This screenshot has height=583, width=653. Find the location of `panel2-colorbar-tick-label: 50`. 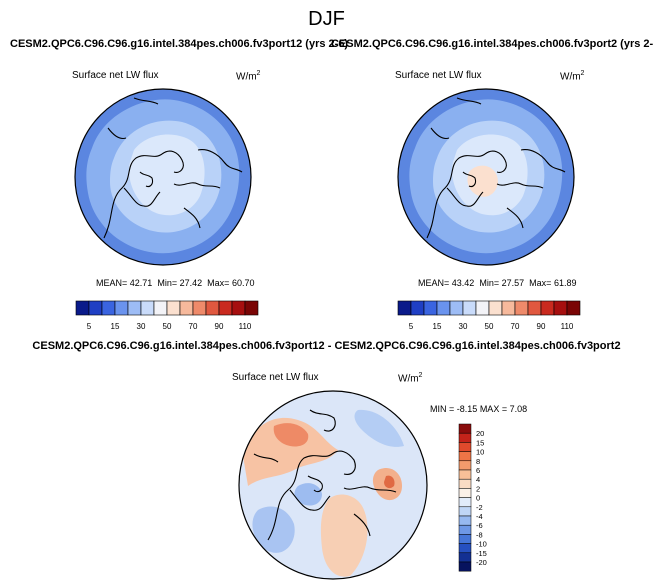

panel2-colorbar-tick-label: 50 is located at coordinates (489, 326).